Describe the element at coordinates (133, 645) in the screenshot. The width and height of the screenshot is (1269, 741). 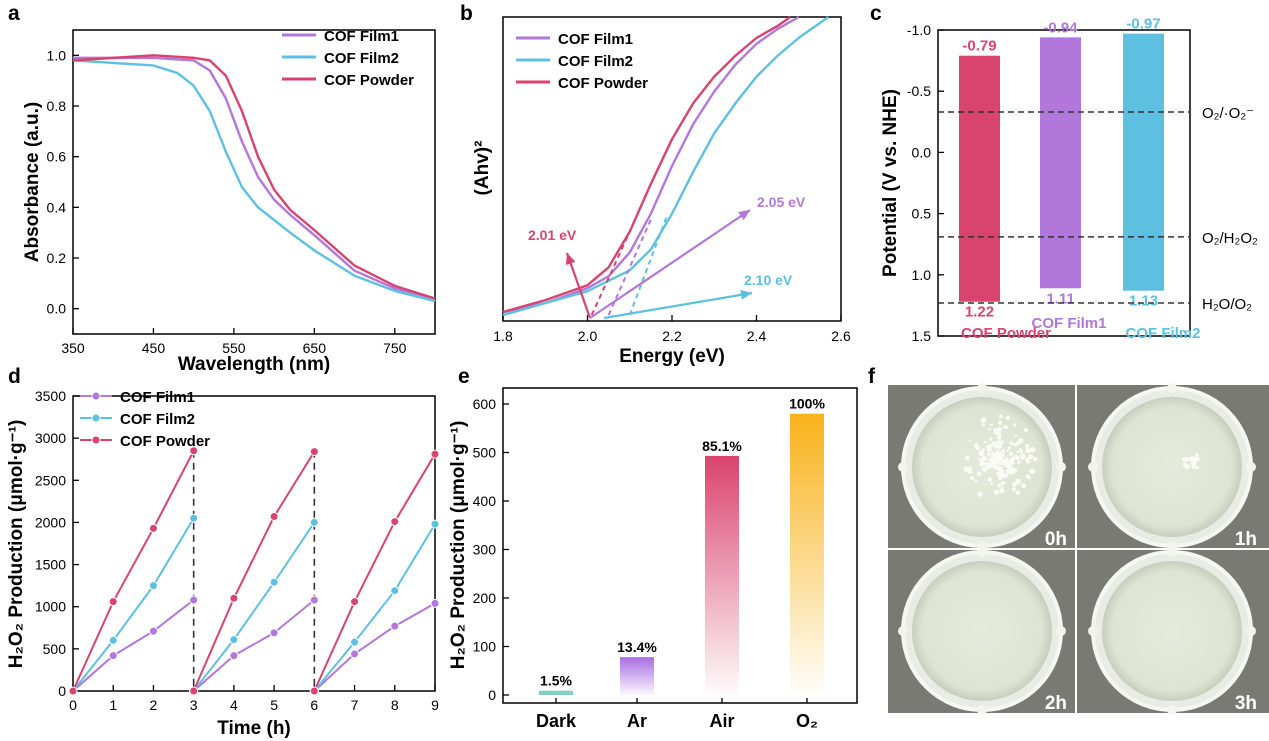
I see `line-cof-film1` at that location.